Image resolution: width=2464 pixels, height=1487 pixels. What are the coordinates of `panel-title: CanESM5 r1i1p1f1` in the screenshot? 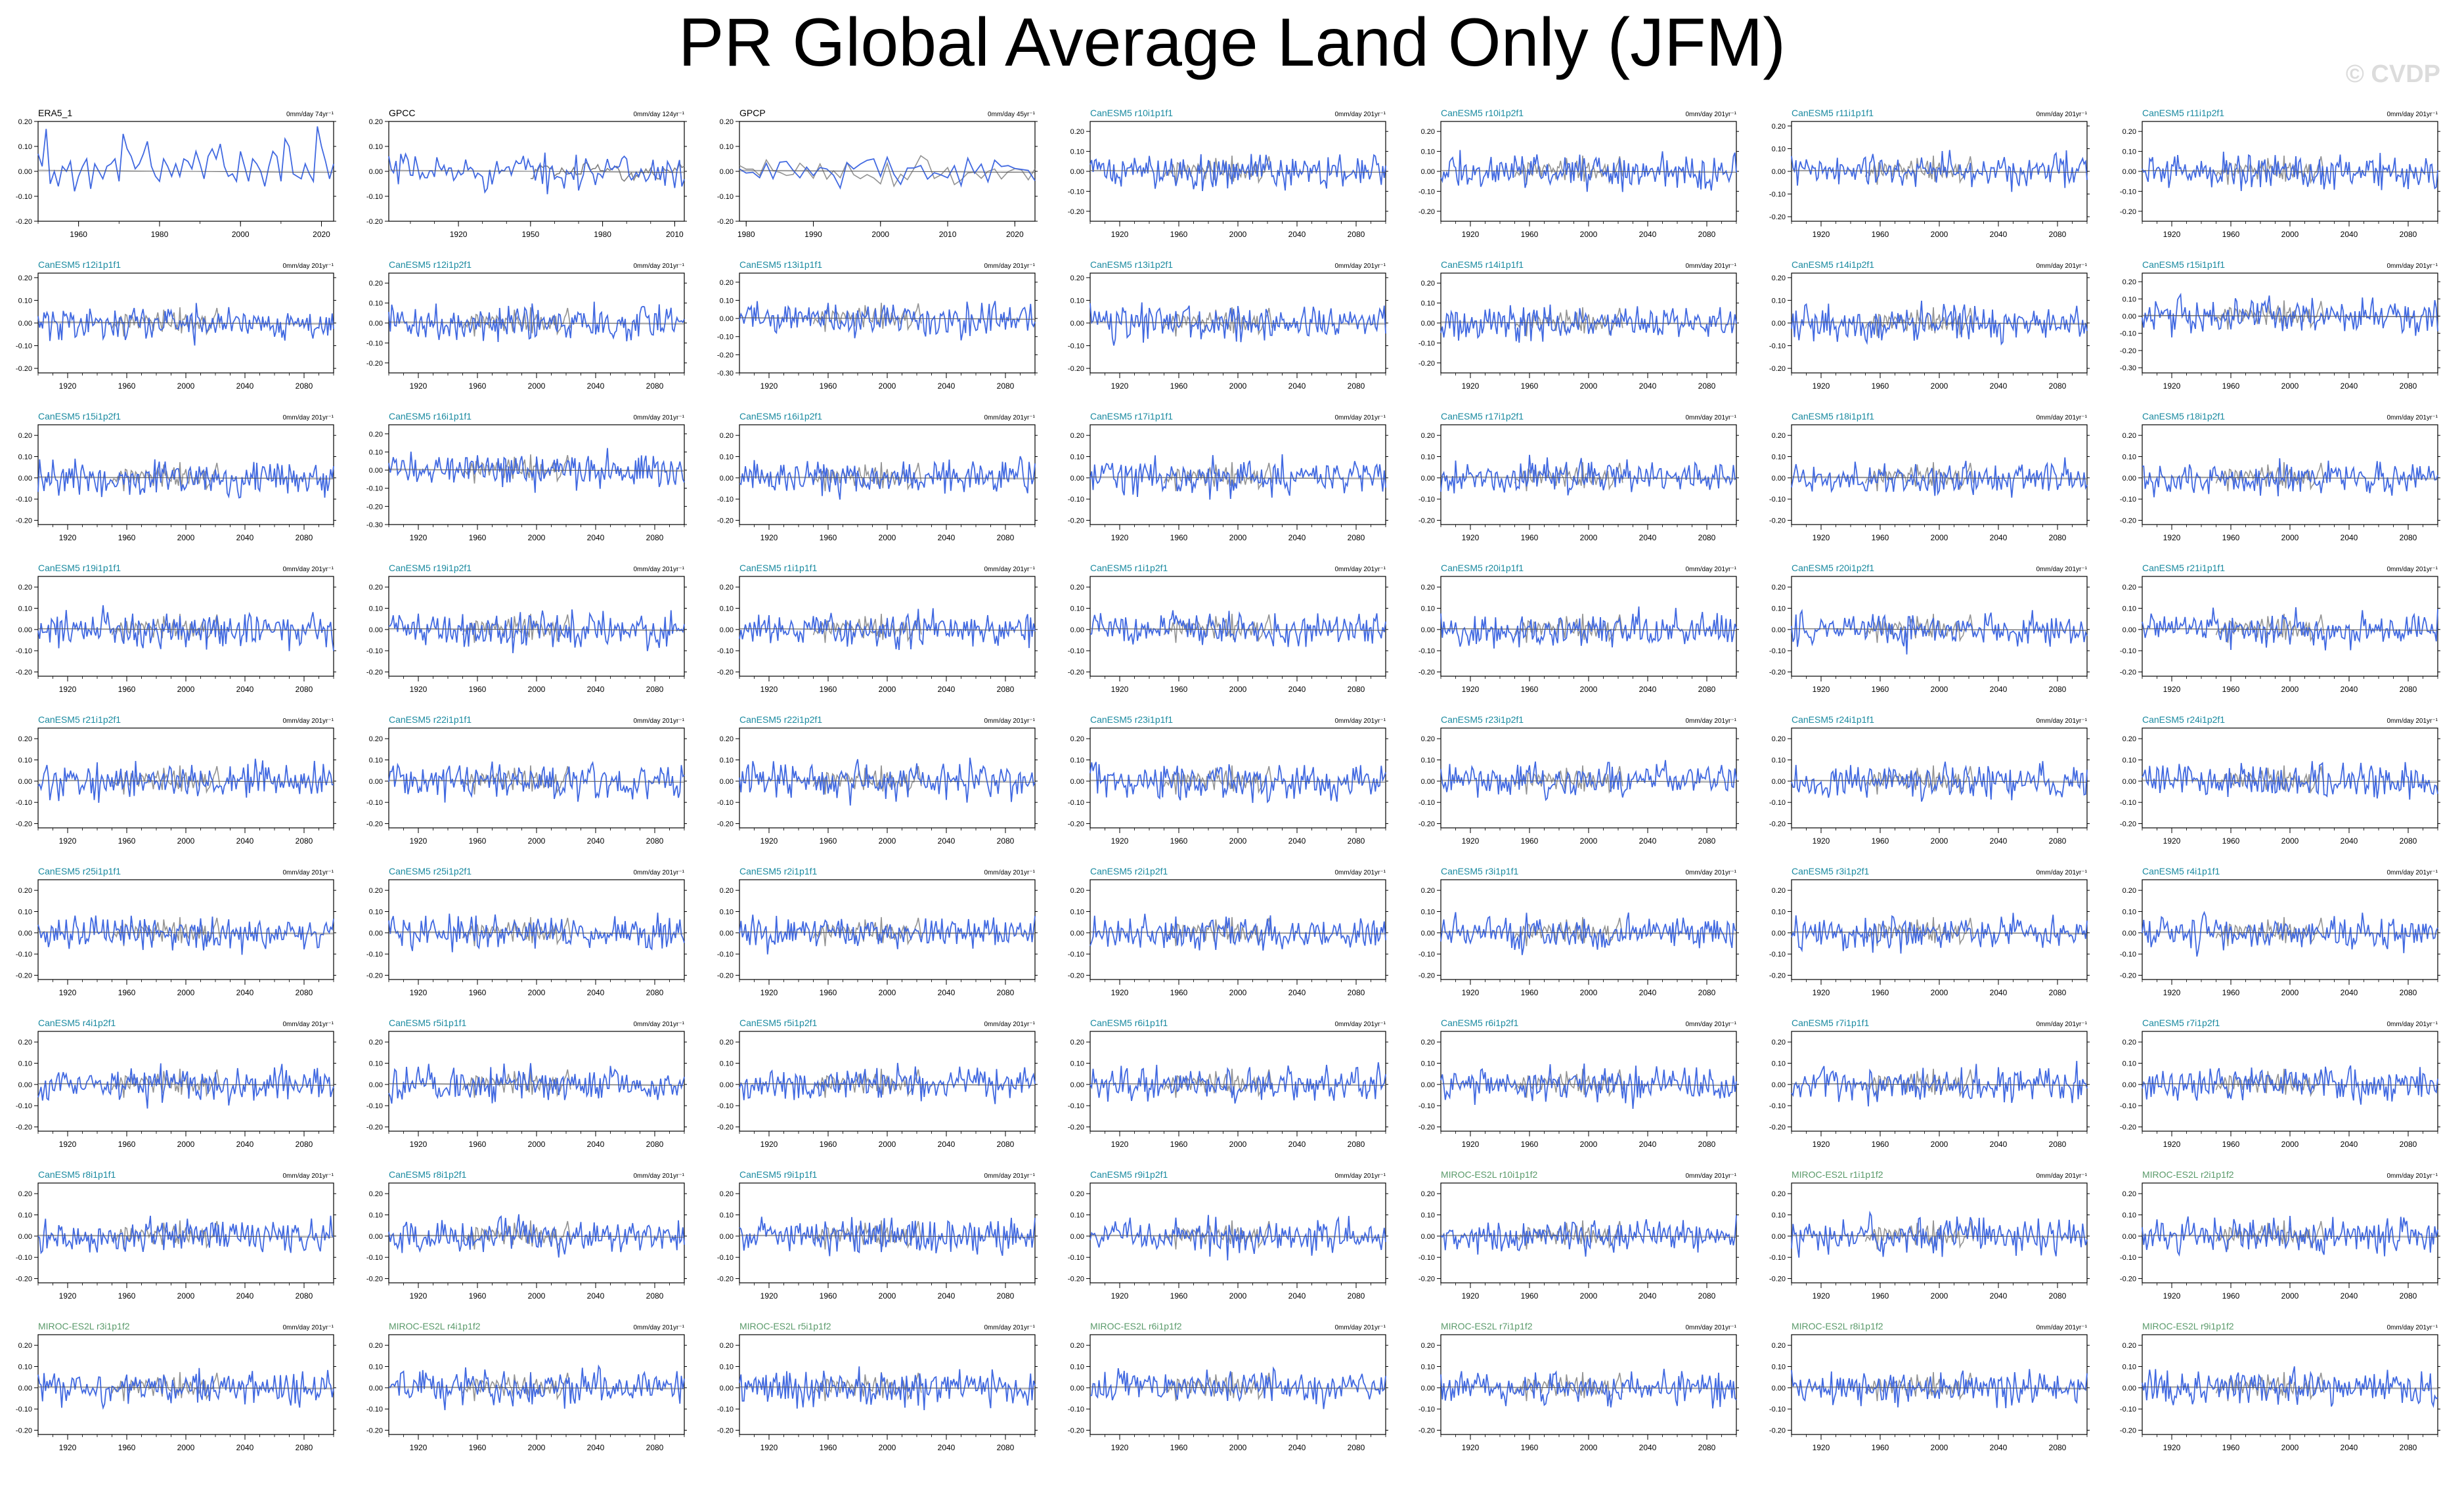 It's located at (778, 568).